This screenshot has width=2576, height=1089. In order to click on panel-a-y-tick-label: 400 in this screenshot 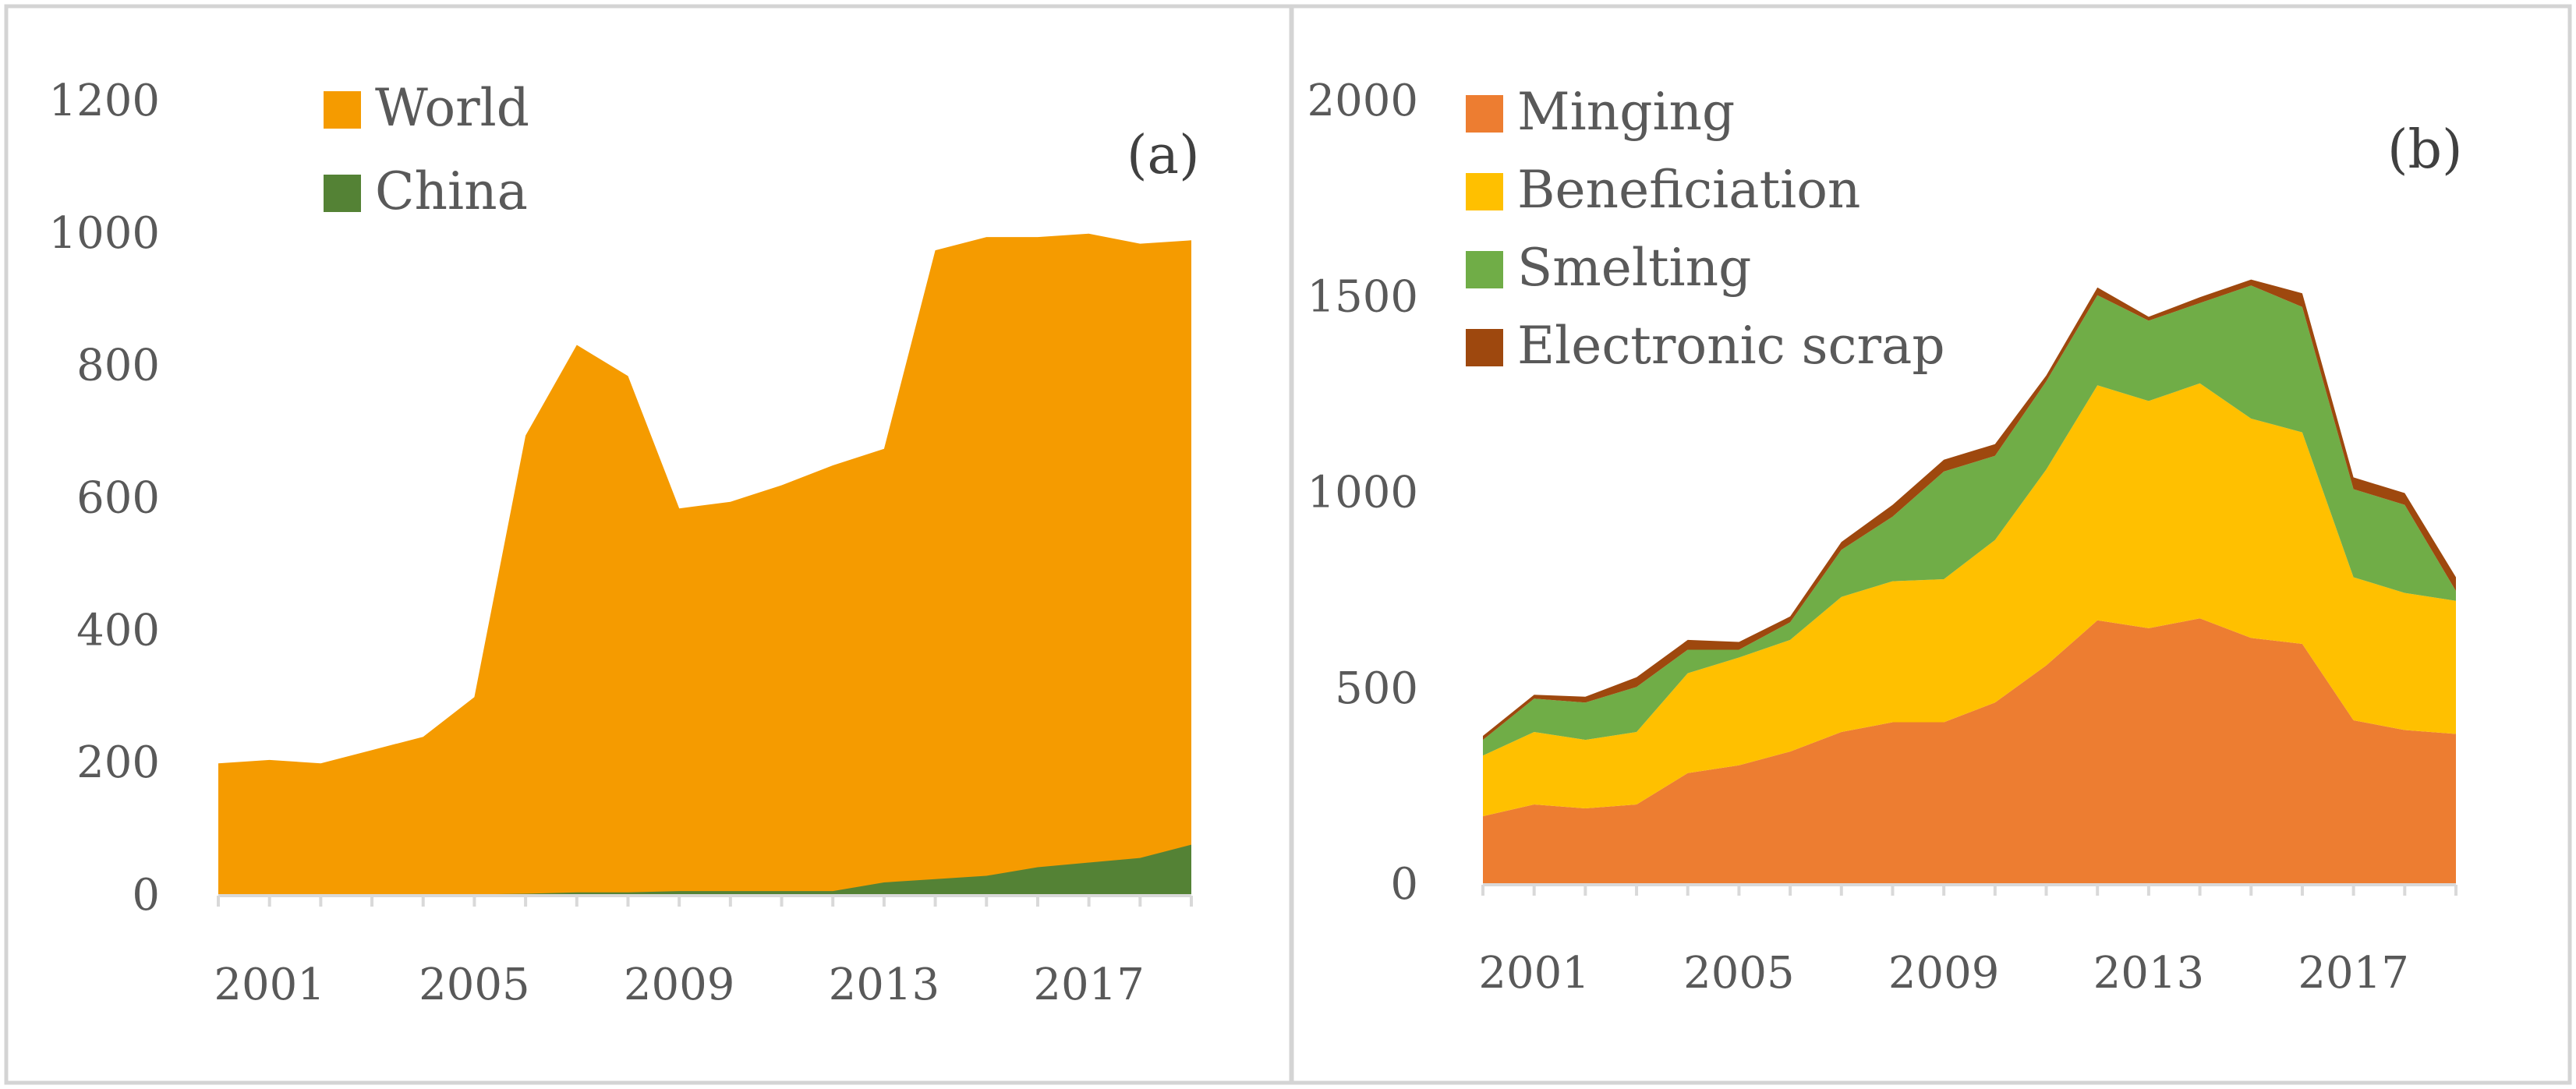, I will do `click(118, 630)`.